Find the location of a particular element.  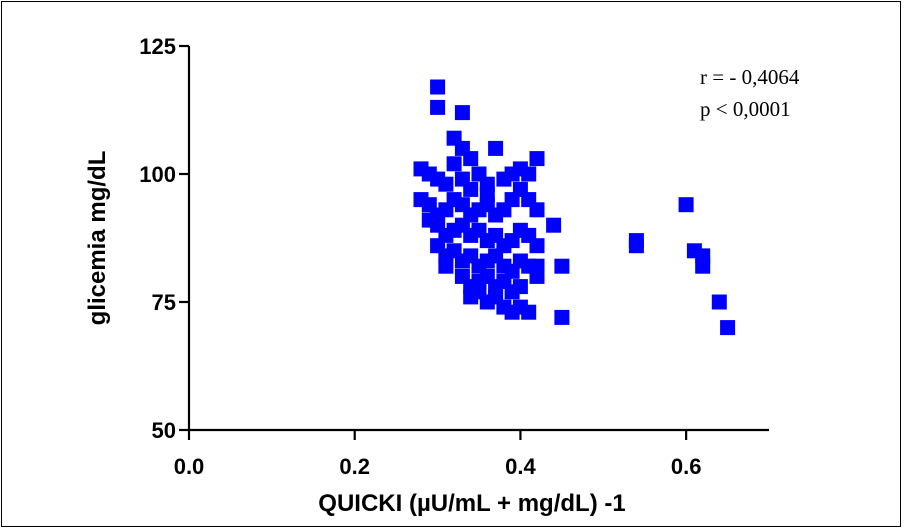

x-tick-label: 0.4 is located at coordinates (520, 466).